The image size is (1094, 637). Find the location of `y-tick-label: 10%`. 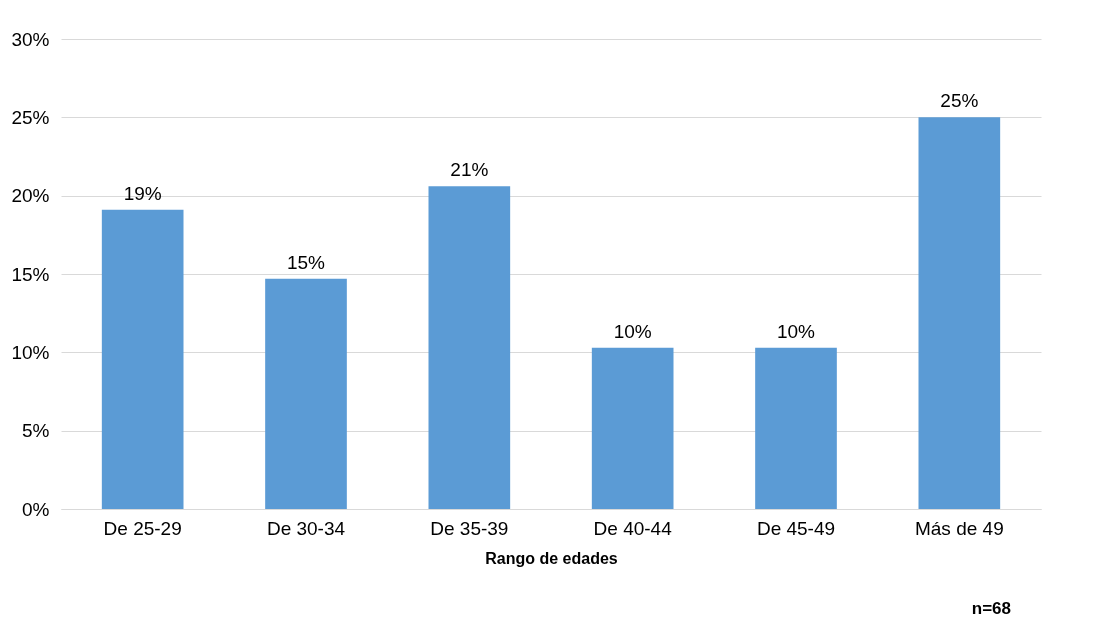

y-tick-label: 10% is located at coordinates (30, 352).